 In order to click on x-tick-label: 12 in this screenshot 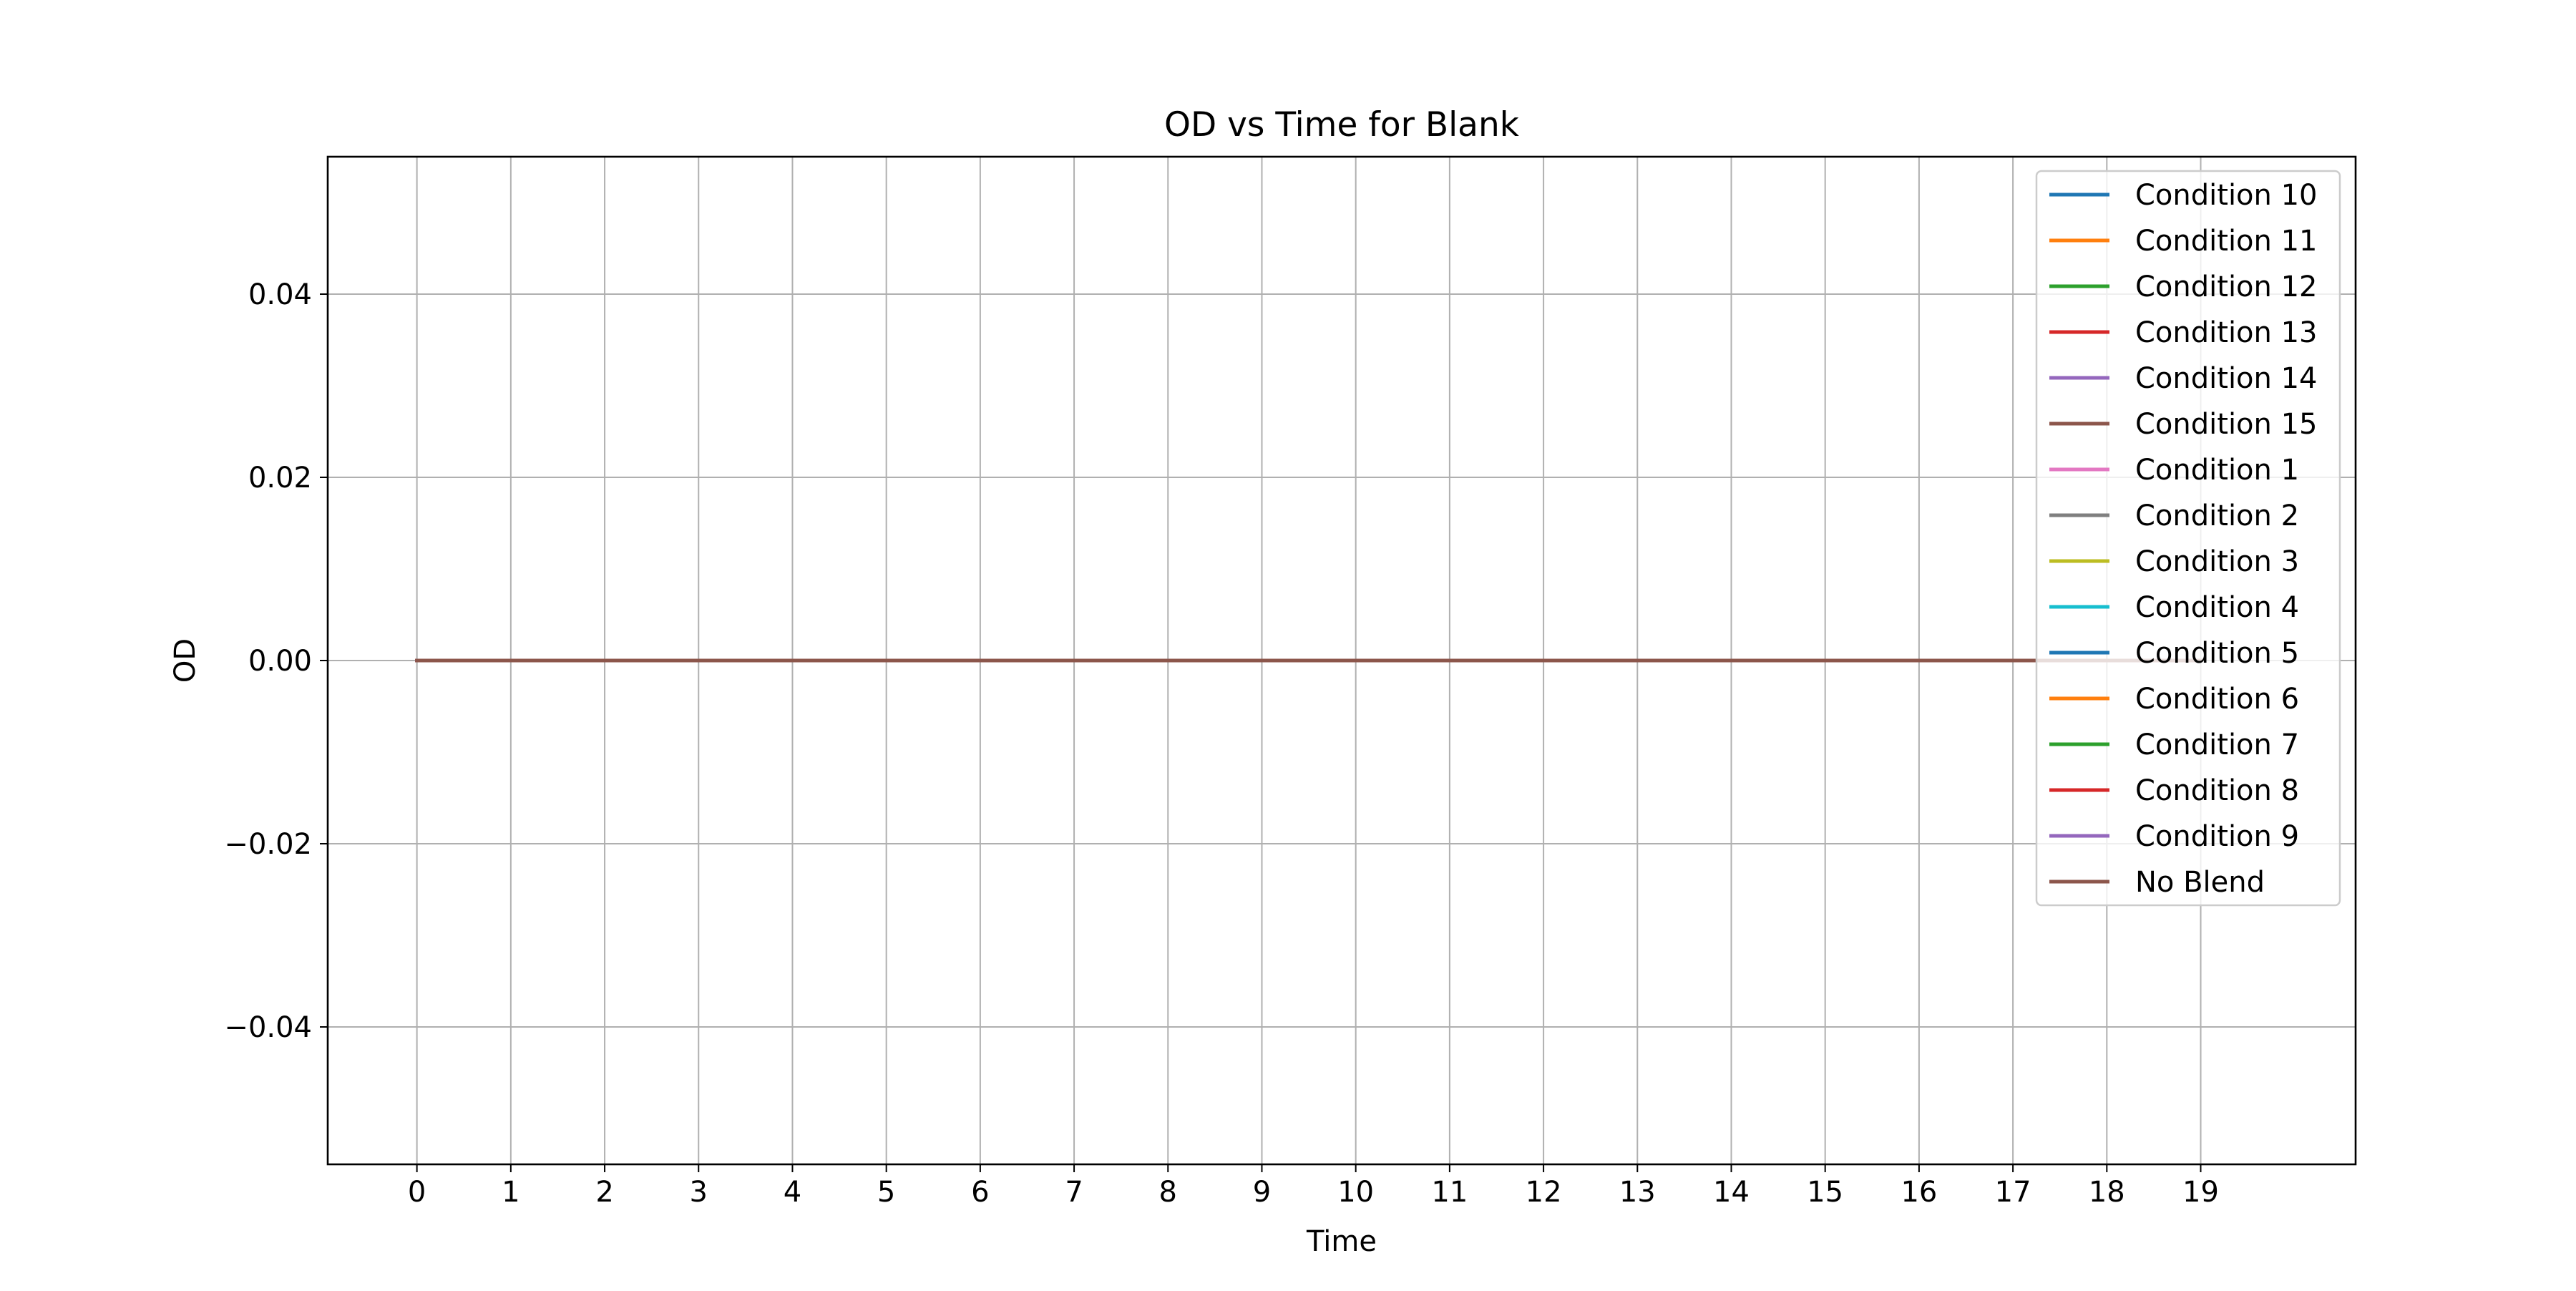, I will do `click(1544, 1192)`.